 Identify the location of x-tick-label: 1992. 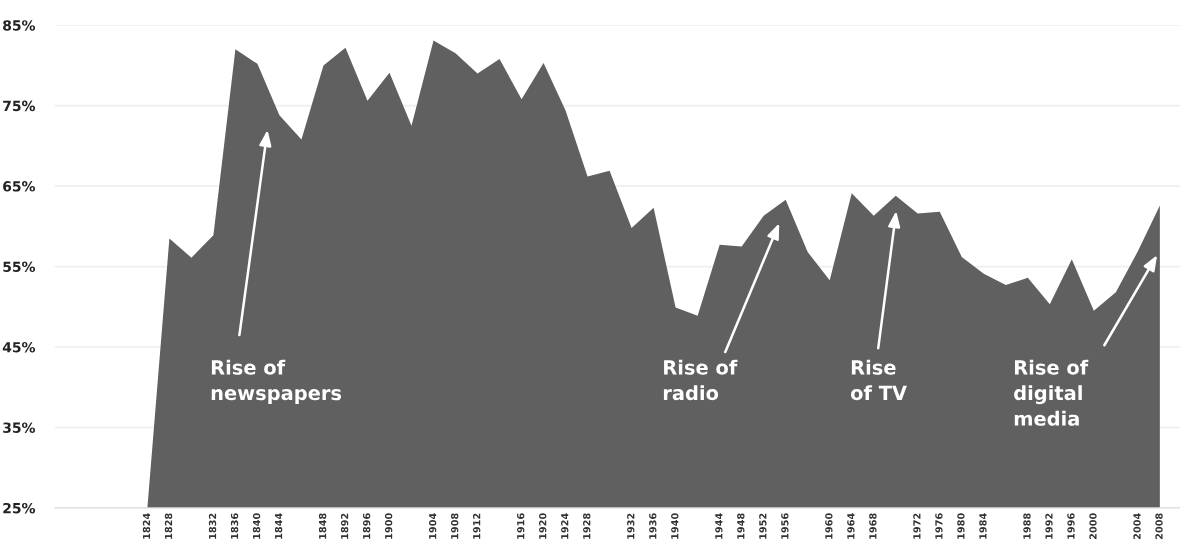
(1049, 526).